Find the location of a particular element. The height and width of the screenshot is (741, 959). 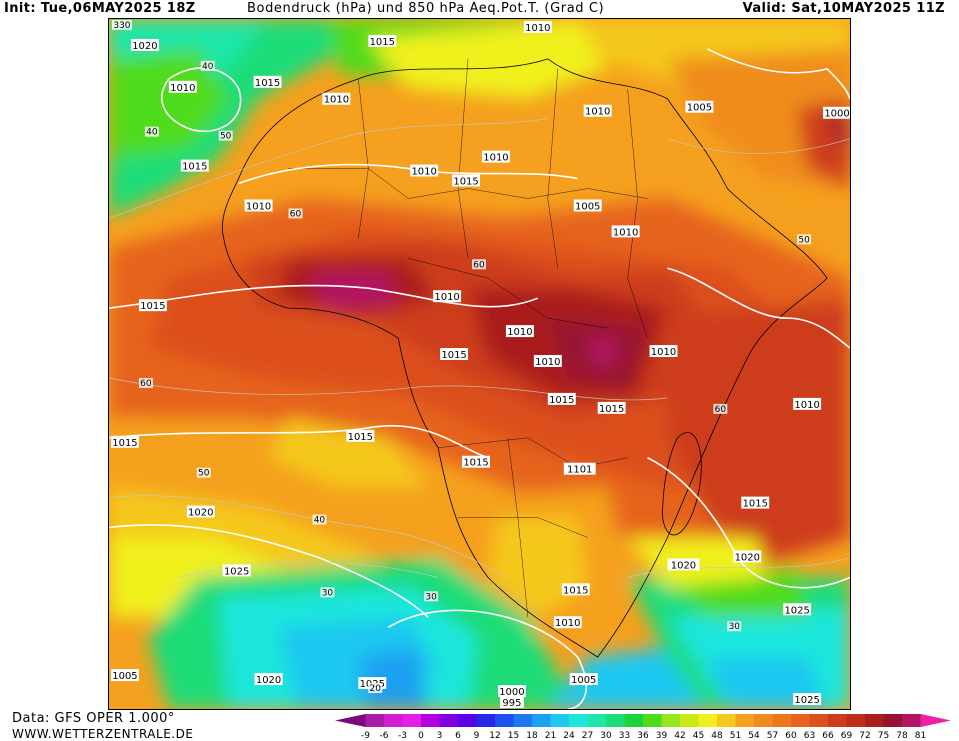

legend-tick-label: -3 is located at coordinates (402, 736).